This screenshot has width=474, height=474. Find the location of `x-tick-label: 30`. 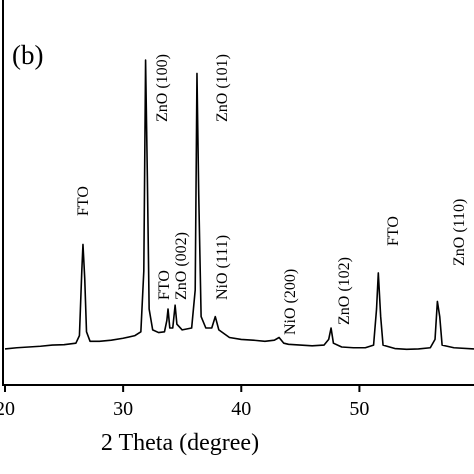

x-tick-label: 30 is located at coordinates (123, 409).